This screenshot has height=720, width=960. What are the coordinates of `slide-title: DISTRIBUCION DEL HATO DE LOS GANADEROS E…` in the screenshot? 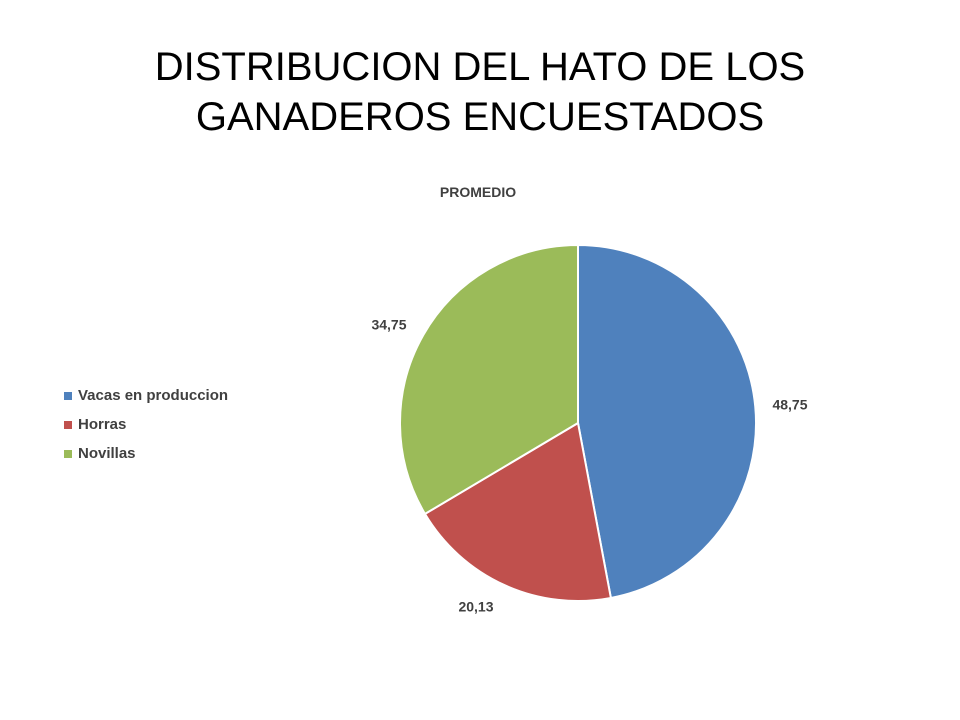 It's located at (480, 92).